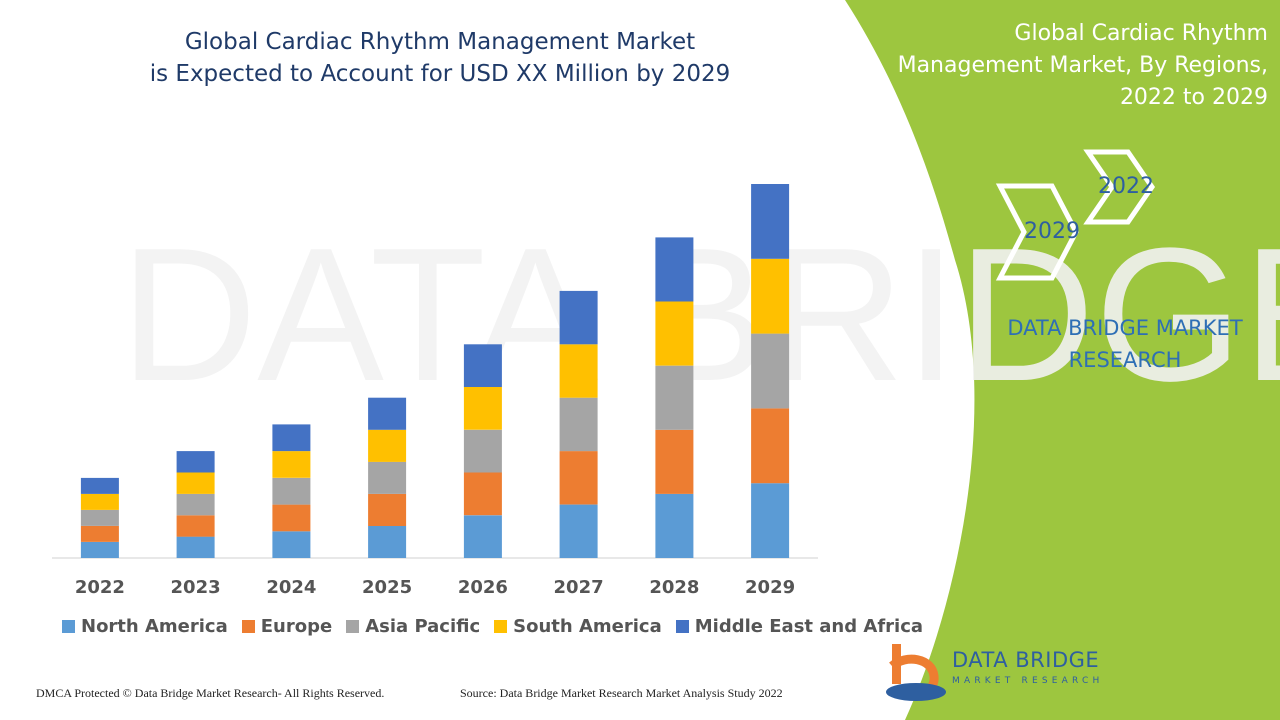 The width and height of the screenshot is (1280, 720). I want to click on bar-segment-2025-north-america, so click(387, 541).